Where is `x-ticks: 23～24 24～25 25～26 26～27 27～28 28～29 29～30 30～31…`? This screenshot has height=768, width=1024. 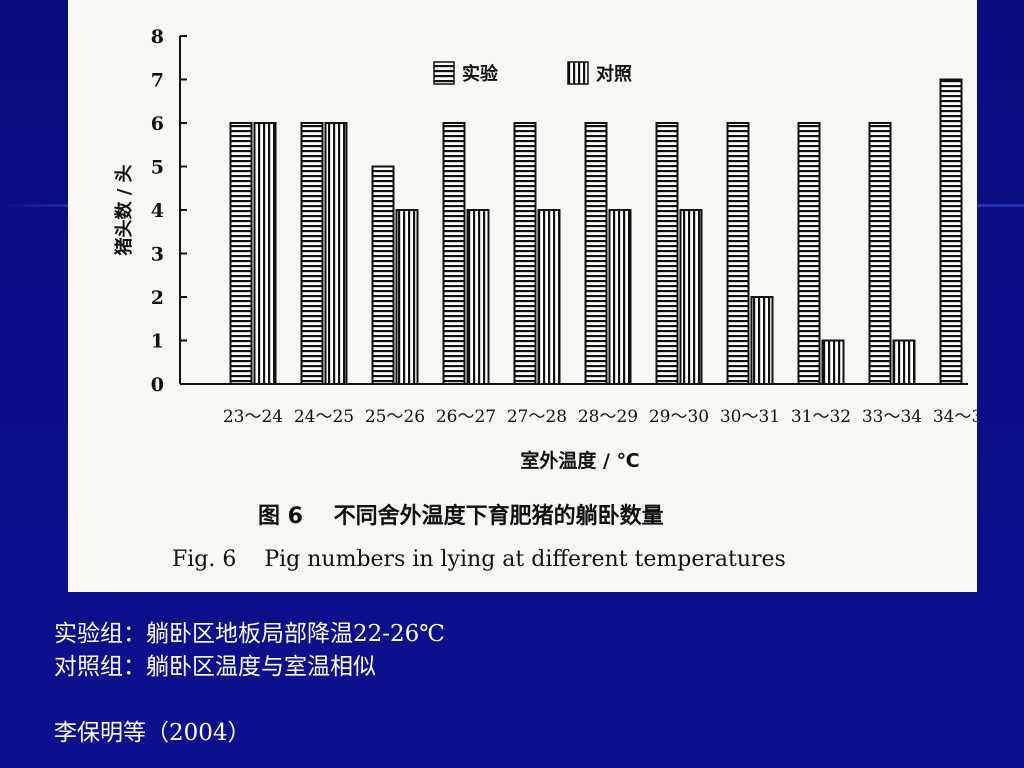
x-ticks: 23～24 24～25 25～26 26～27 27～28 28～29 29～30 30～31… is located at coordinates (600, 417).